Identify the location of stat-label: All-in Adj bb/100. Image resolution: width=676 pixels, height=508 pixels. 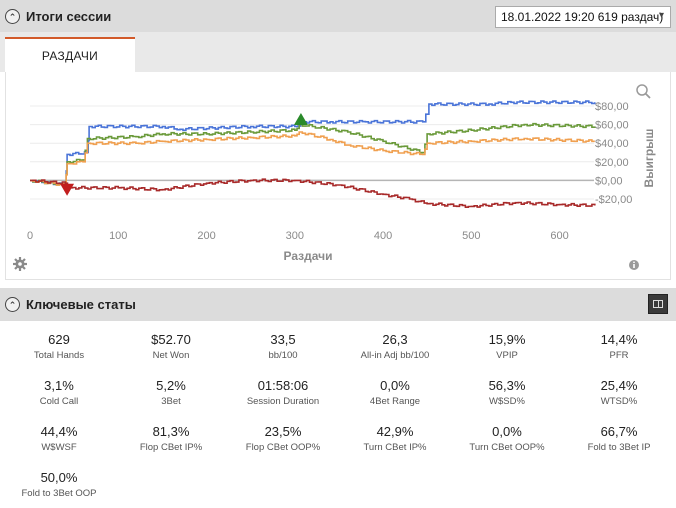
(395, 355).